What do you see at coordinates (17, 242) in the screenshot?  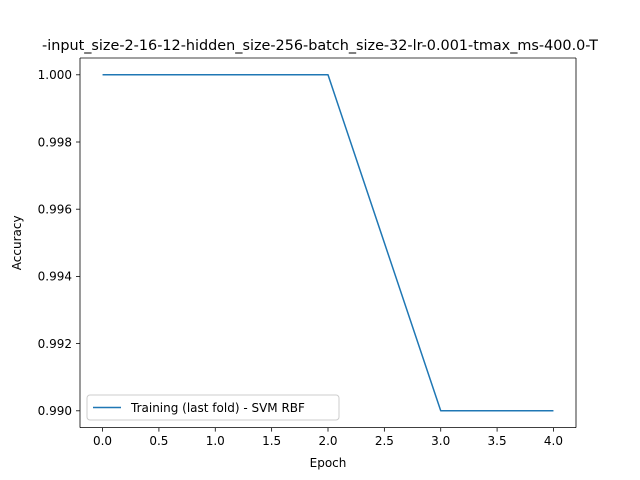 I see `y-axis-label: Accuracy` at bounding box center [17, 242].